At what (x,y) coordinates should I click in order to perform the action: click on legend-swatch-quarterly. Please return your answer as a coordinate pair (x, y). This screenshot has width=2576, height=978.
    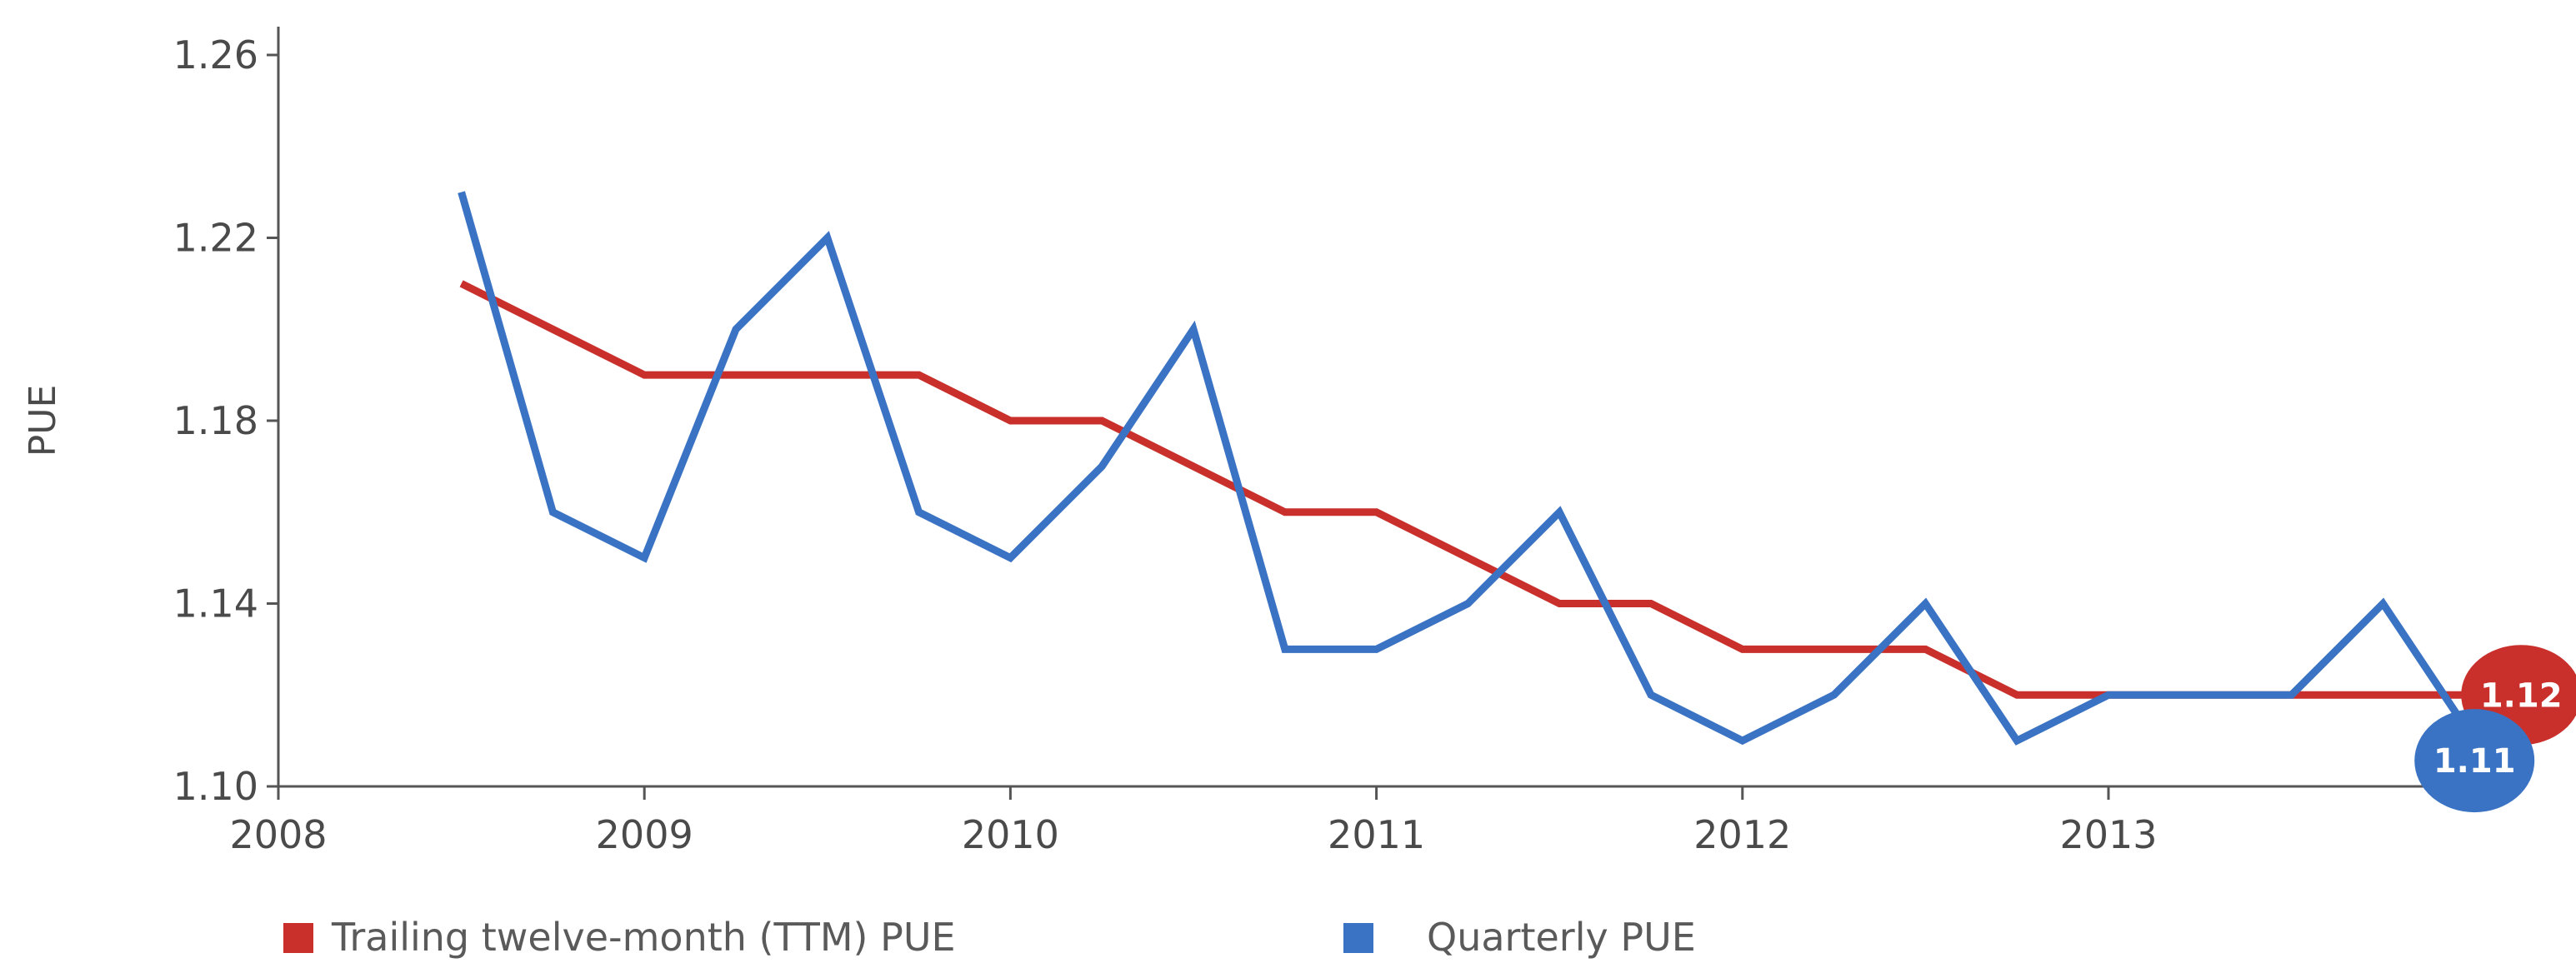
    Looking at the image, I should click on (1358, 938).